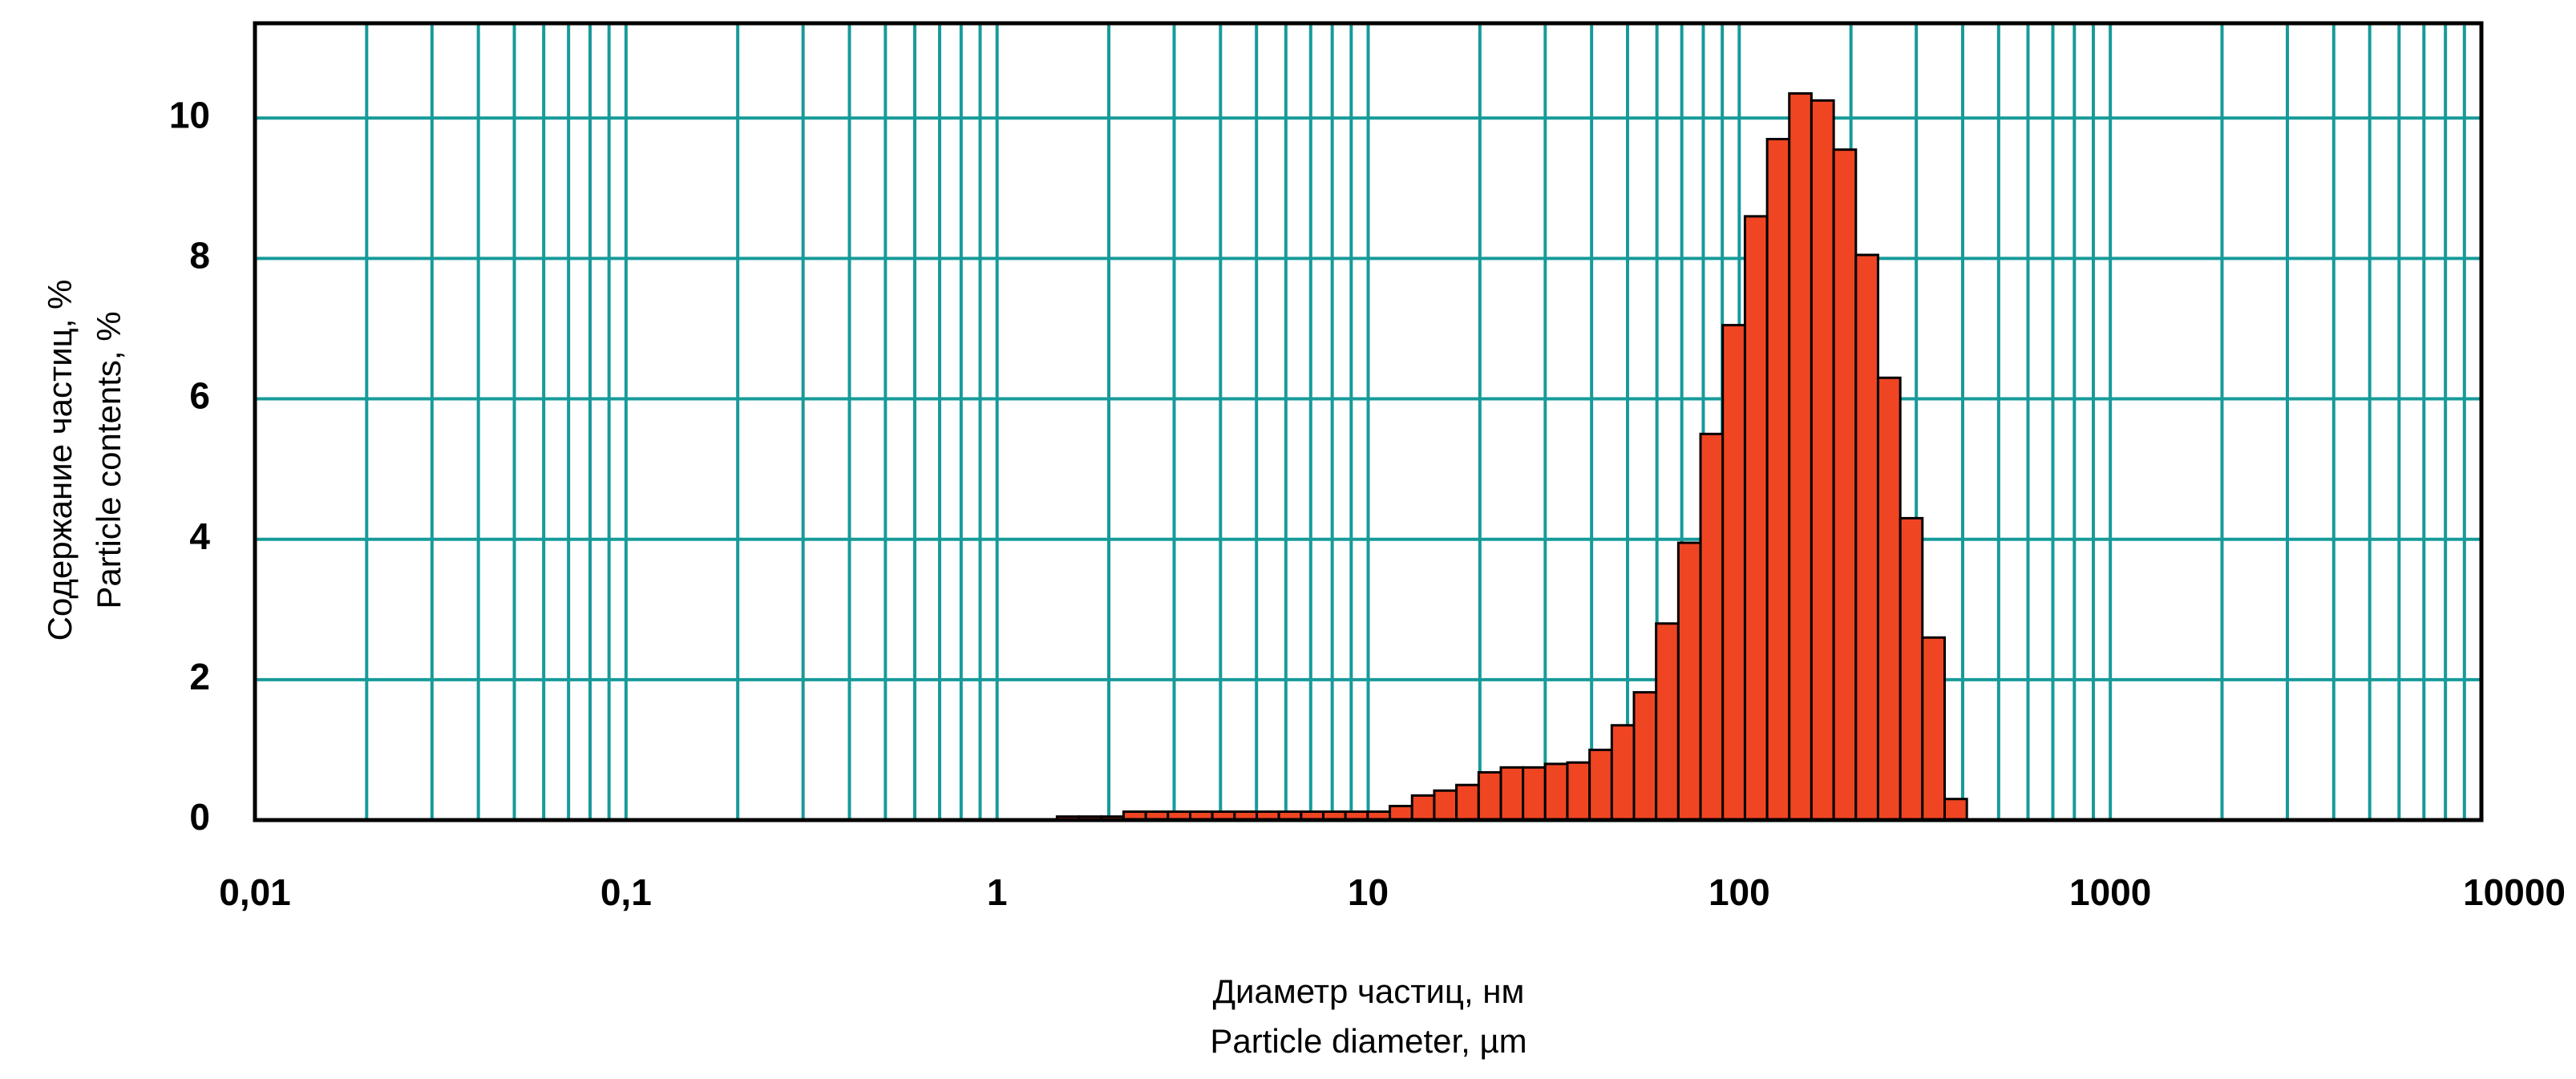  What do you see at coordinates (1739, 892) in the screenshot?
I see `x-tick-label: 100` at bounding box center [1739, 892].